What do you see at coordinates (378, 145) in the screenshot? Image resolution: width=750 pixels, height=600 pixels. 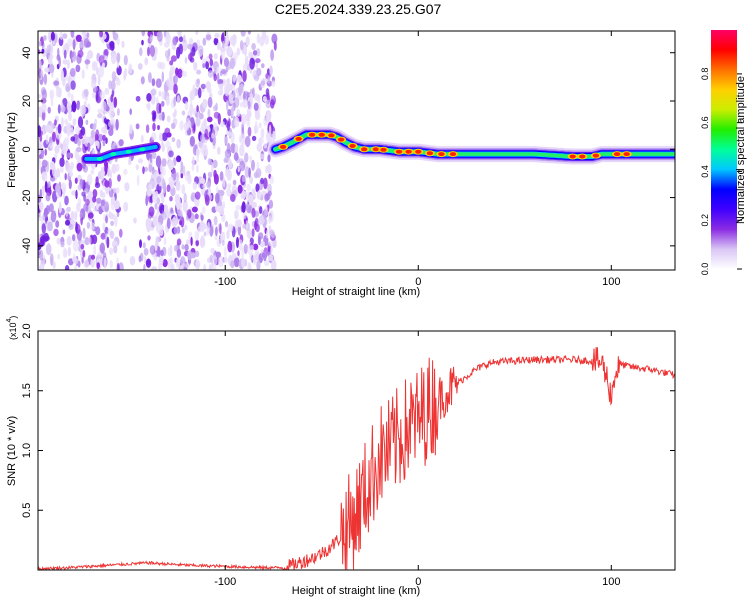 I see `spectrogram-ridge-layer` at bounding box center [378, 145].